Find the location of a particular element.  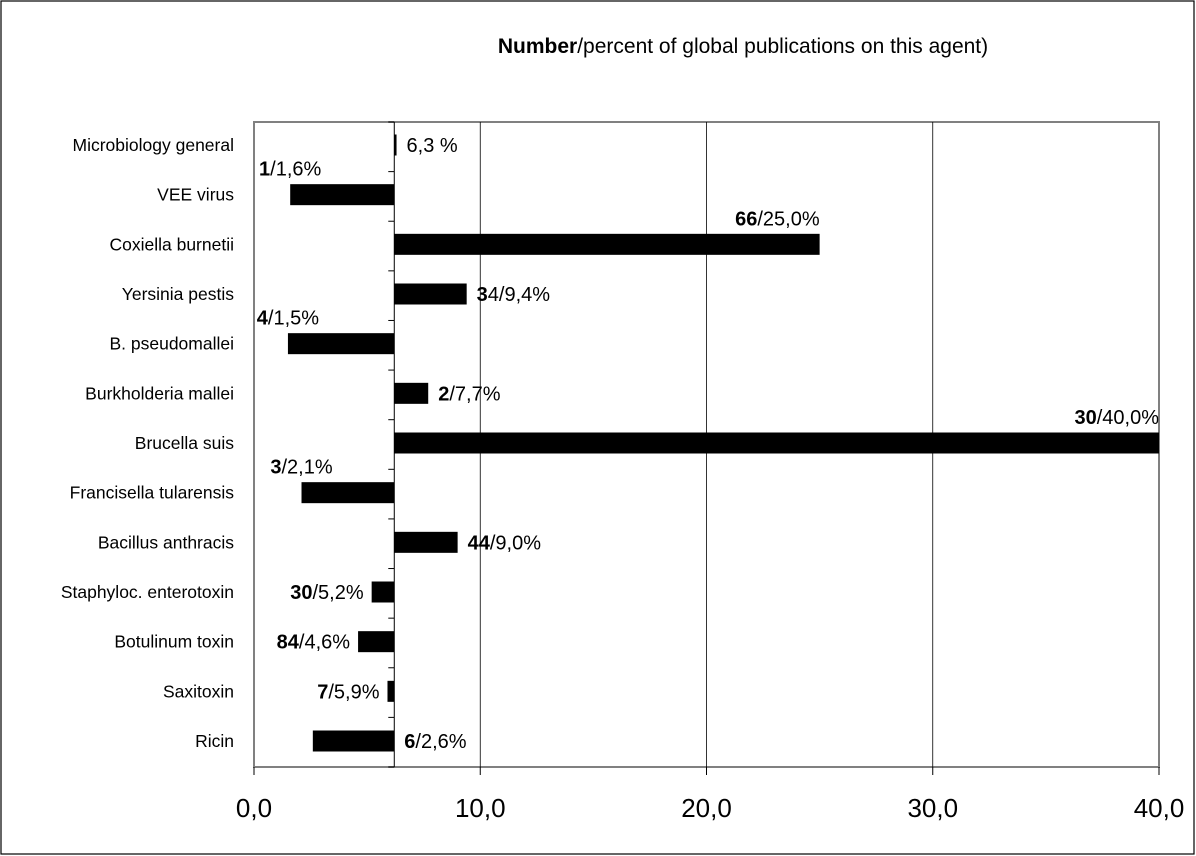

category-label: Staphyloc. enterotoxin is located at coordinates (147, 592).